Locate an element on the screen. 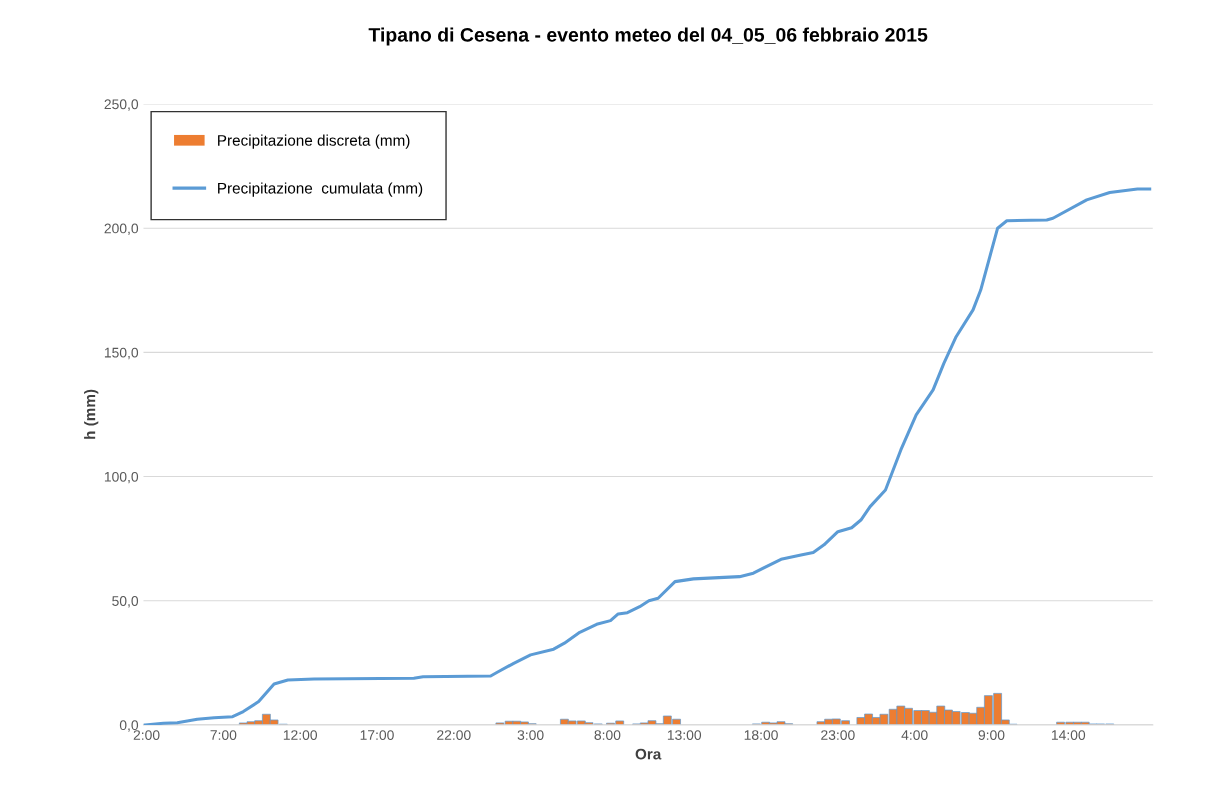 Image resolution: width=1216 pixels, height=794 pixels. x-tick-label: 18:00 is located at coordinates (761, 735).